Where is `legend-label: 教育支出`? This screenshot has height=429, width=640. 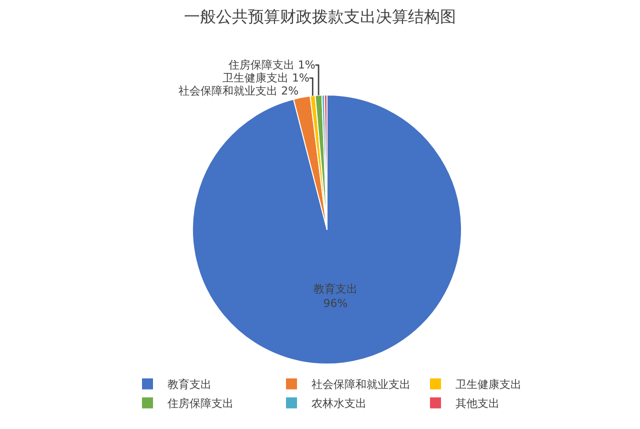 legend-label: 教育支出 is located at coordinates (190, 385).